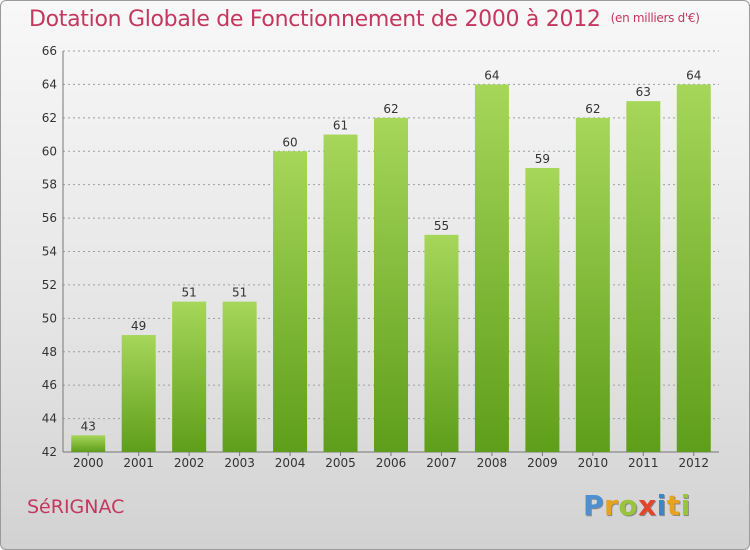 The width and height of the screenshot is (750, 550). I want to click on logo-letter: x, so click(647, 505).